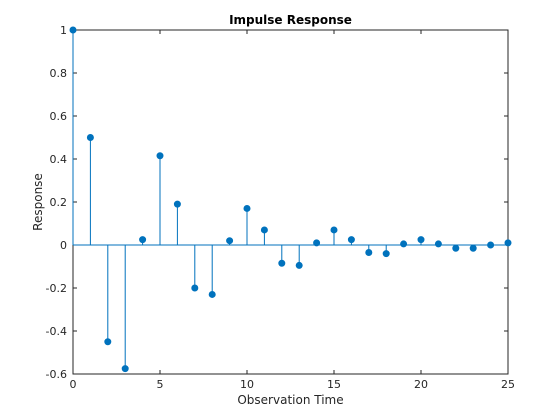 The height and width of the screenshot is (420, 560). Describe the element at coordinates (63, 30) in the screenshot. I see `y-tick-label: 1` at that location.